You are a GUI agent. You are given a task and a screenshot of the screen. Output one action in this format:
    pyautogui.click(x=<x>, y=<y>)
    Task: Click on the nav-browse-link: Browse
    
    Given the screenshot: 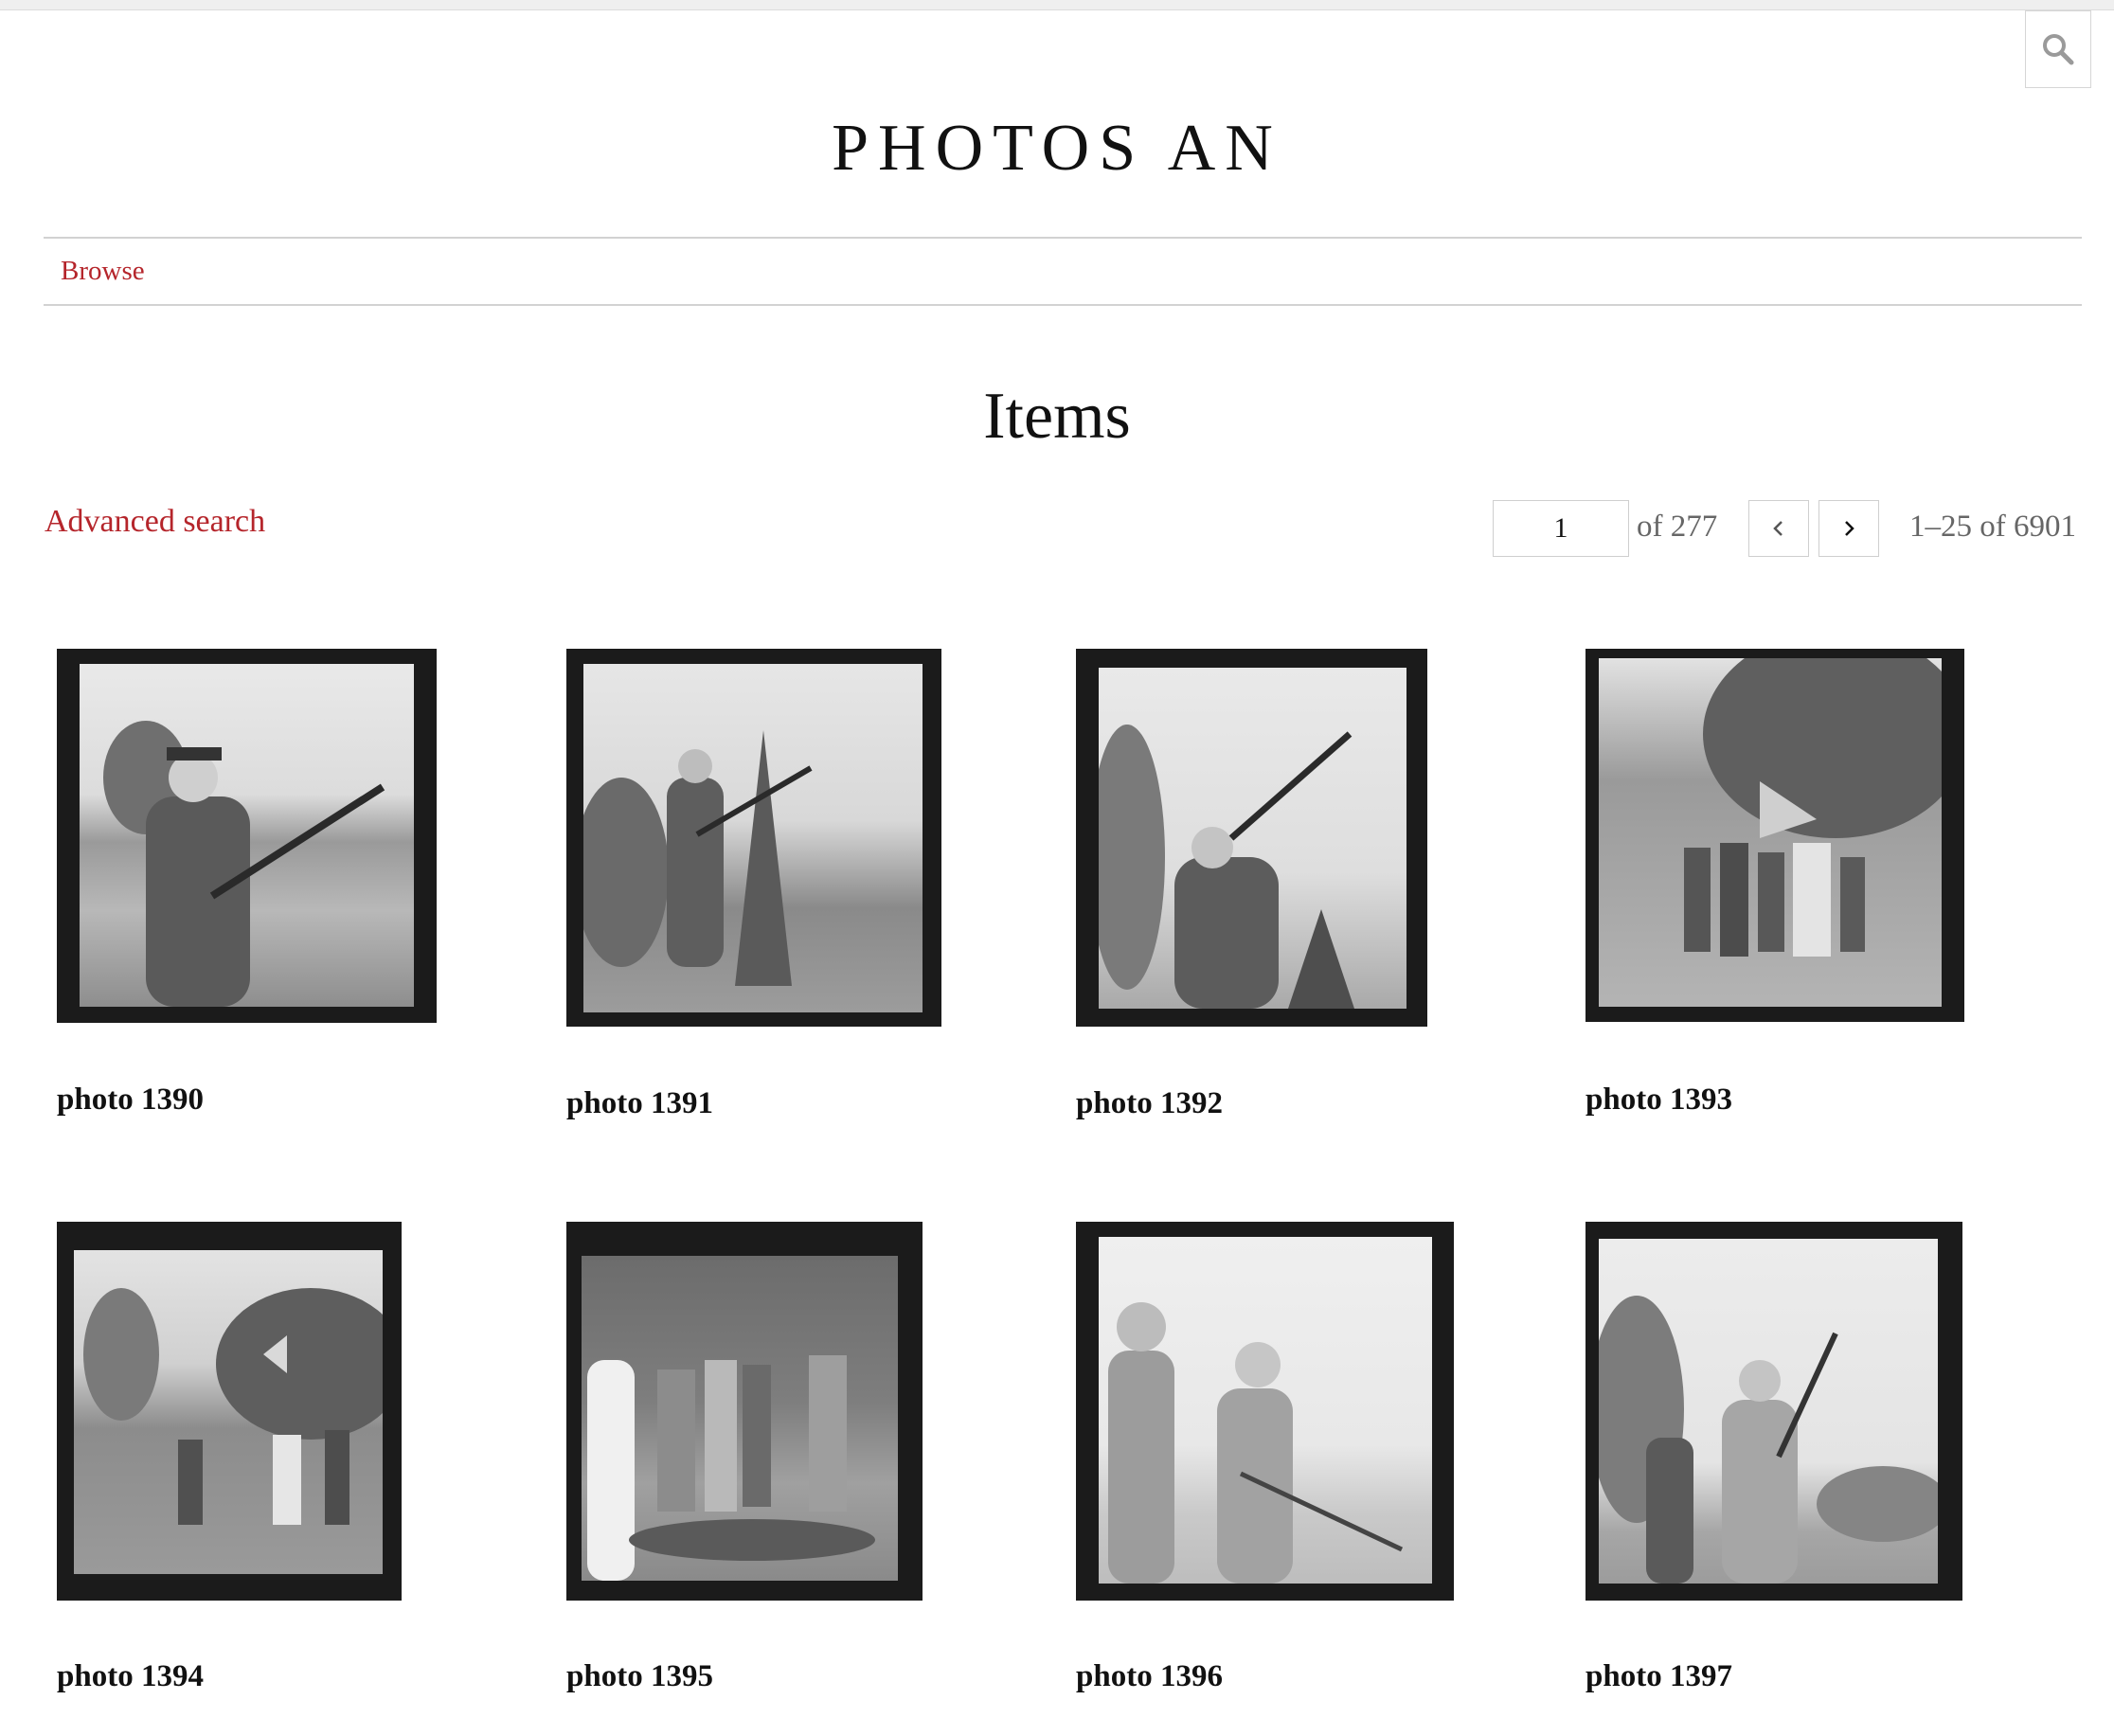 What is the action you would take?
    pyautogui.click(x=103, y=271)
    